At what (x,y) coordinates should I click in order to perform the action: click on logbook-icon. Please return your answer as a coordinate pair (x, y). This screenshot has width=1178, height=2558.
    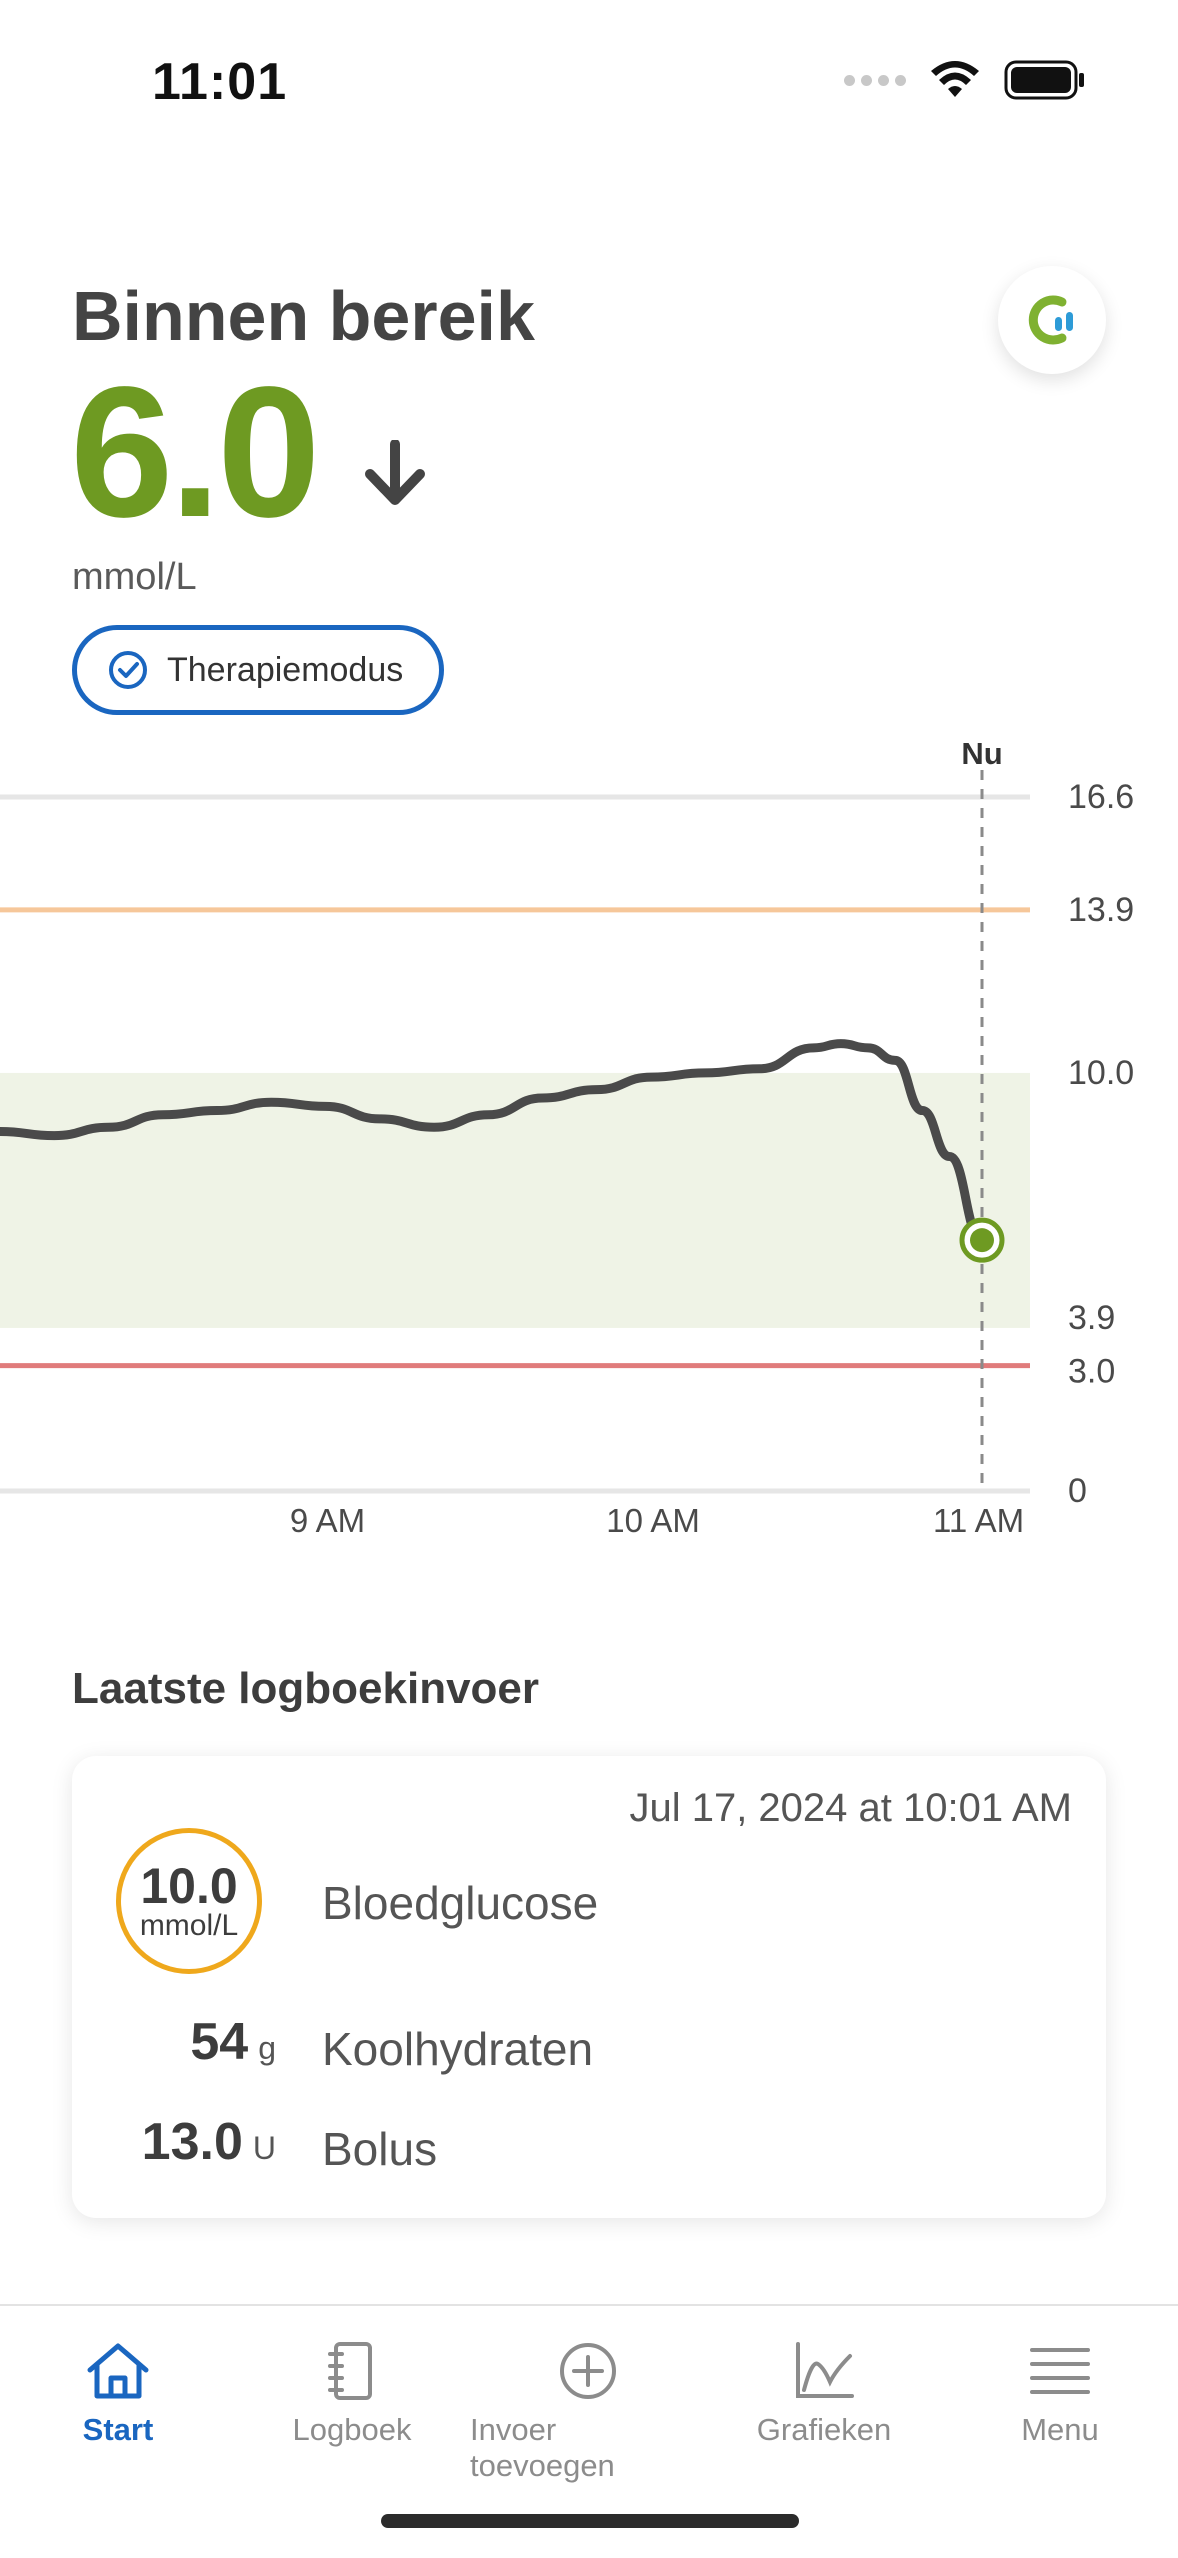
    Looking at the image, I should click on (350, 2371).